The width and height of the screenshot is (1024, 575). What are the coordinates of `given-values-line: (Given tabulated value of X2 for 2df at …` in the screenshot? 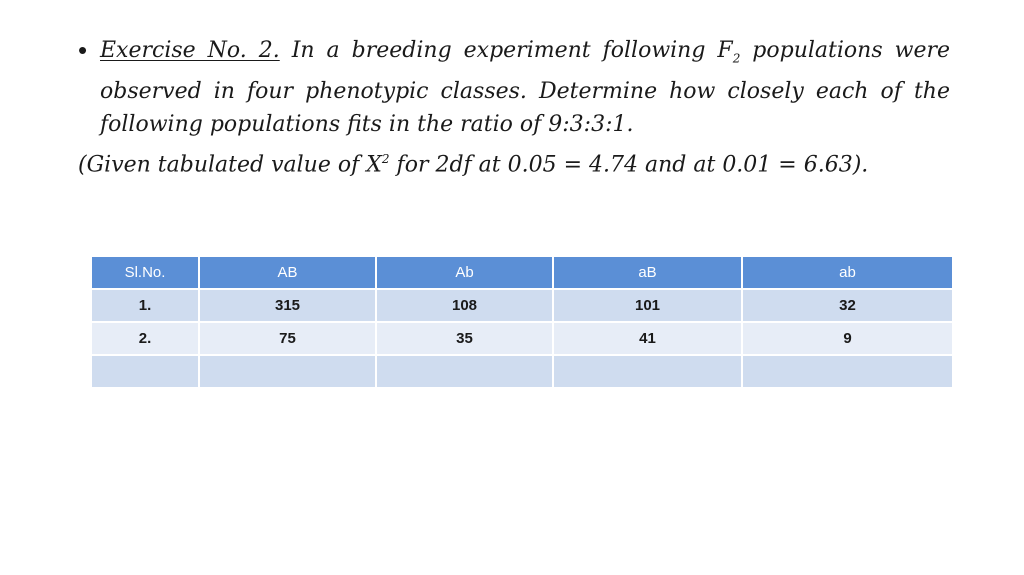 It's located at (528, 162).